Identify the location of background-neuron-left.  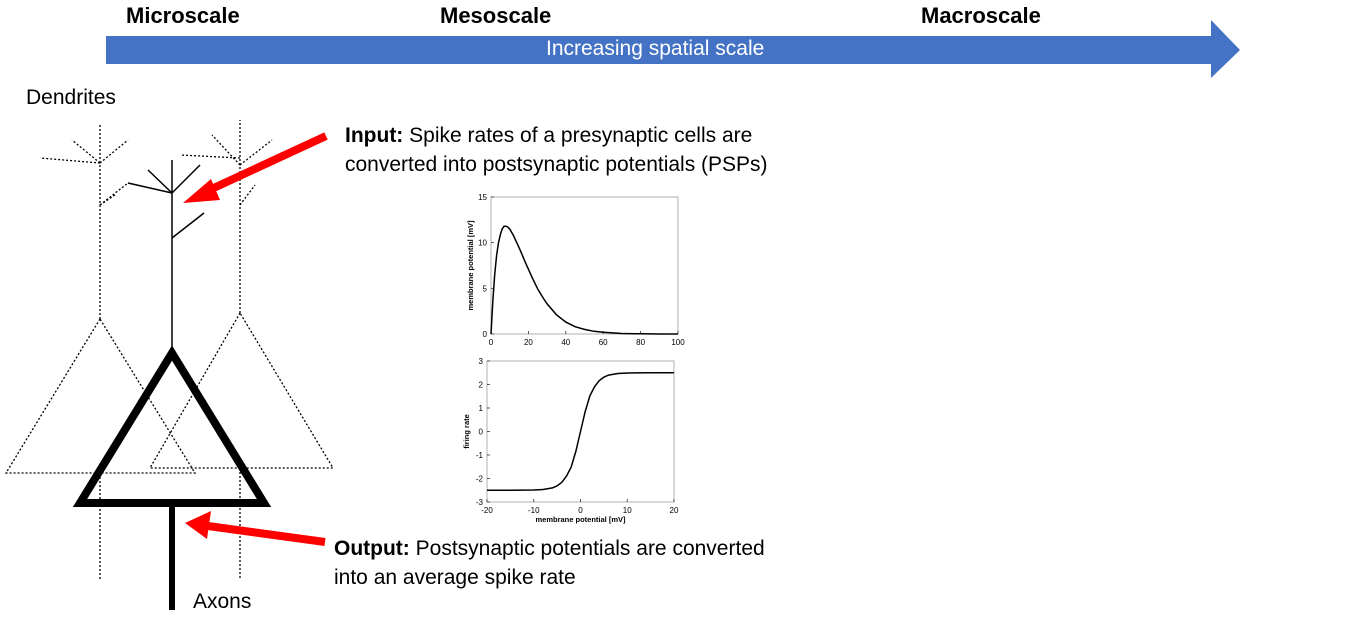
(100, 352).